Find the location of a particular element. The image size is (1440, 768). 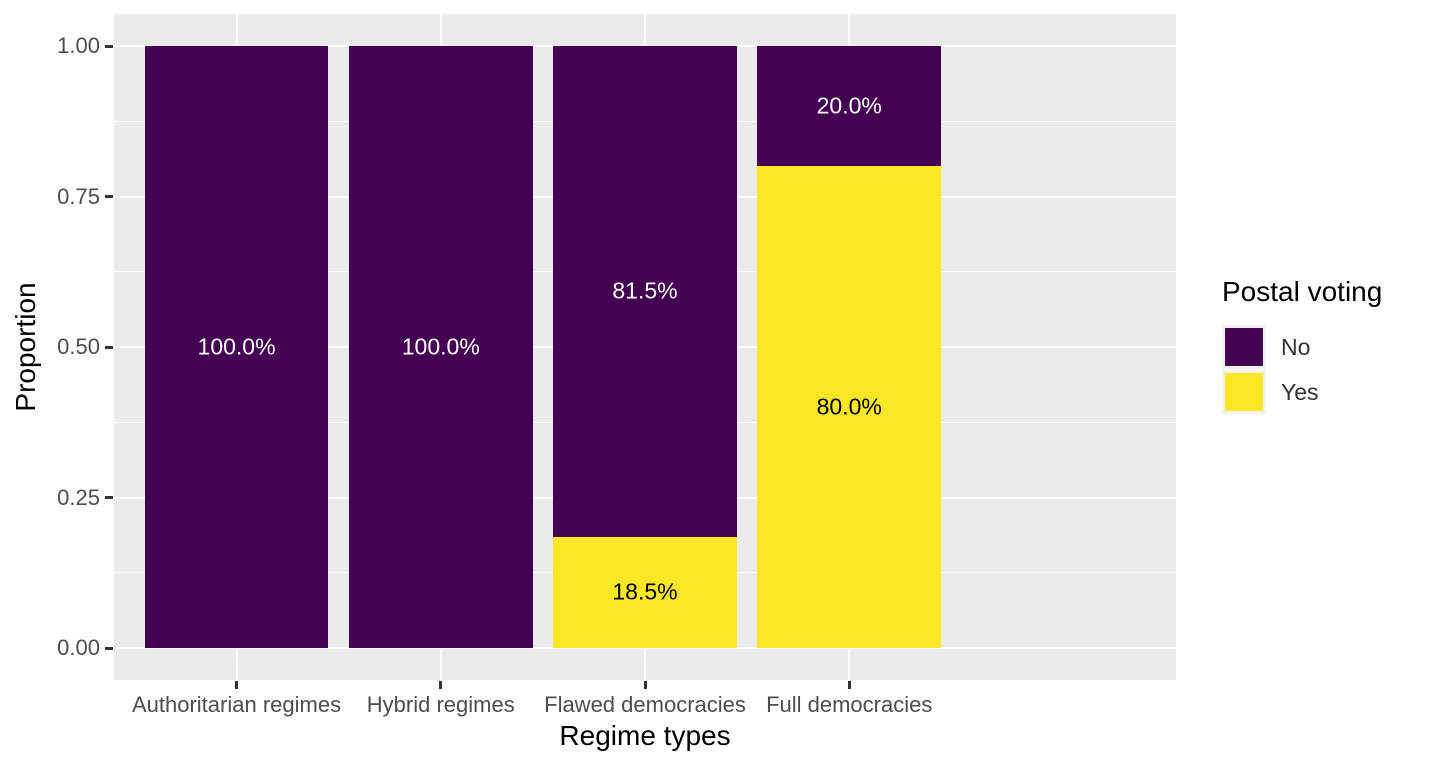

bar-label: 20.0% is located at coordinates (849, 105).